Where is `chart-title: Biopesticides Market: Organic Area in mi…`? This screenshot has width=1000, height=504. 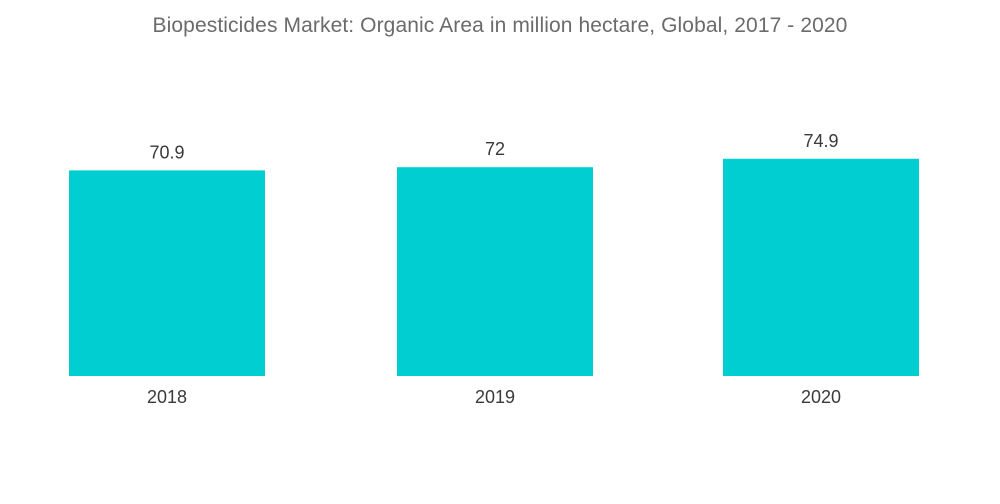 chart-title: Biopesticides Market: Organic Area in mi… is located at coordinates (500, 25).